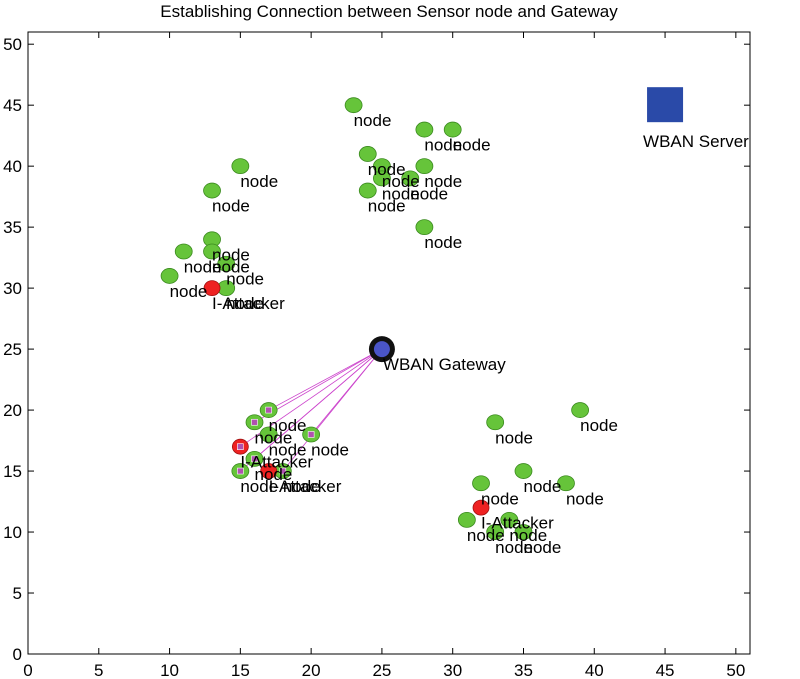 The width and height of the screenshot is (800, 679). I want to click on x-tick-label: 15, so click(240, 670).